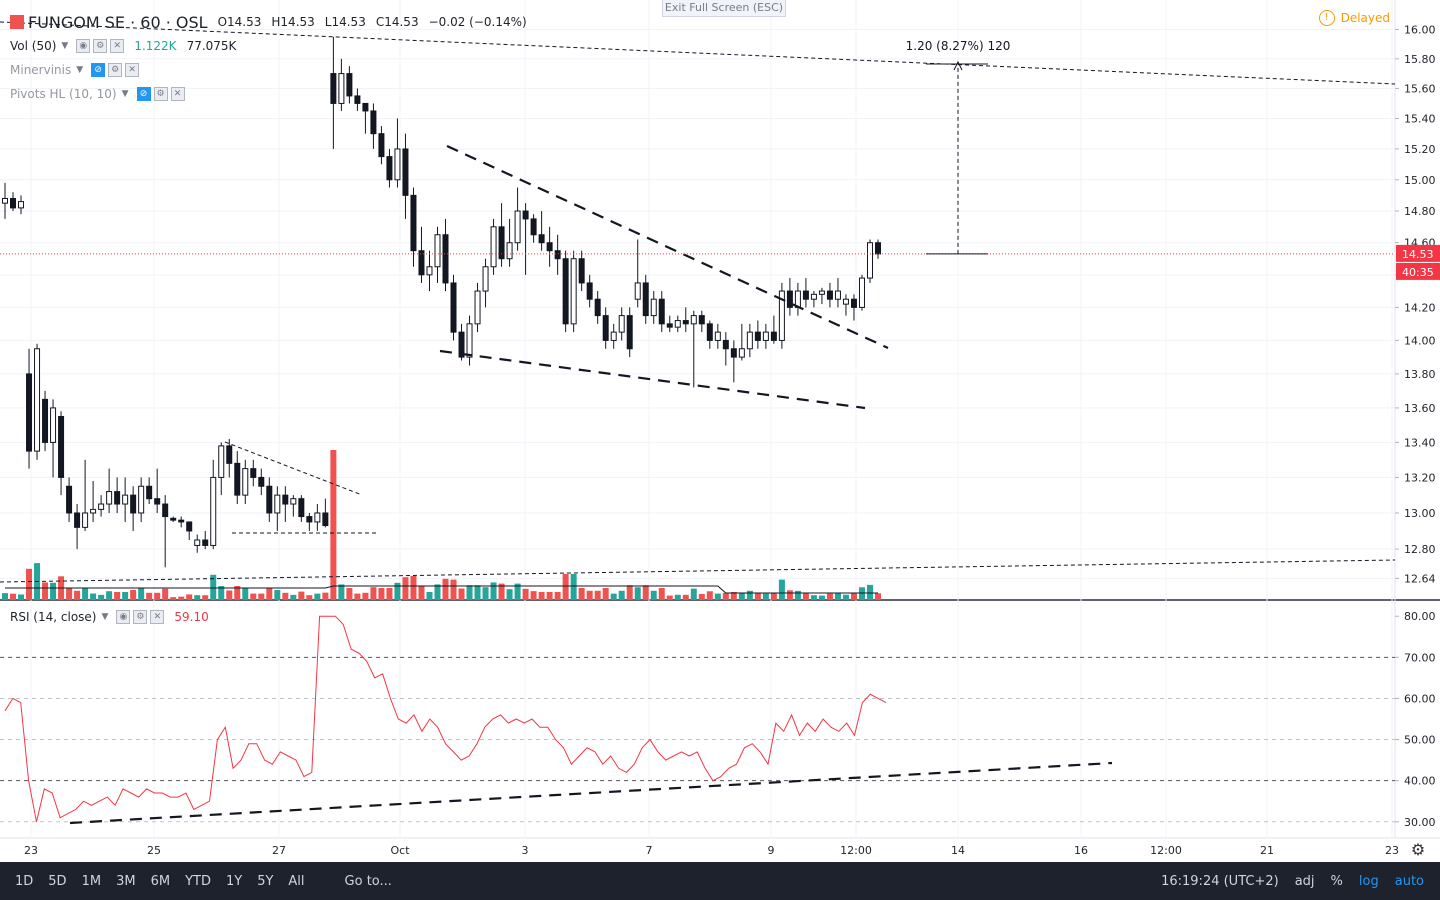 This screenshot has height=900, width=1440. I want to click on timeframe-button-1y: 1Y, so click(234, 881).